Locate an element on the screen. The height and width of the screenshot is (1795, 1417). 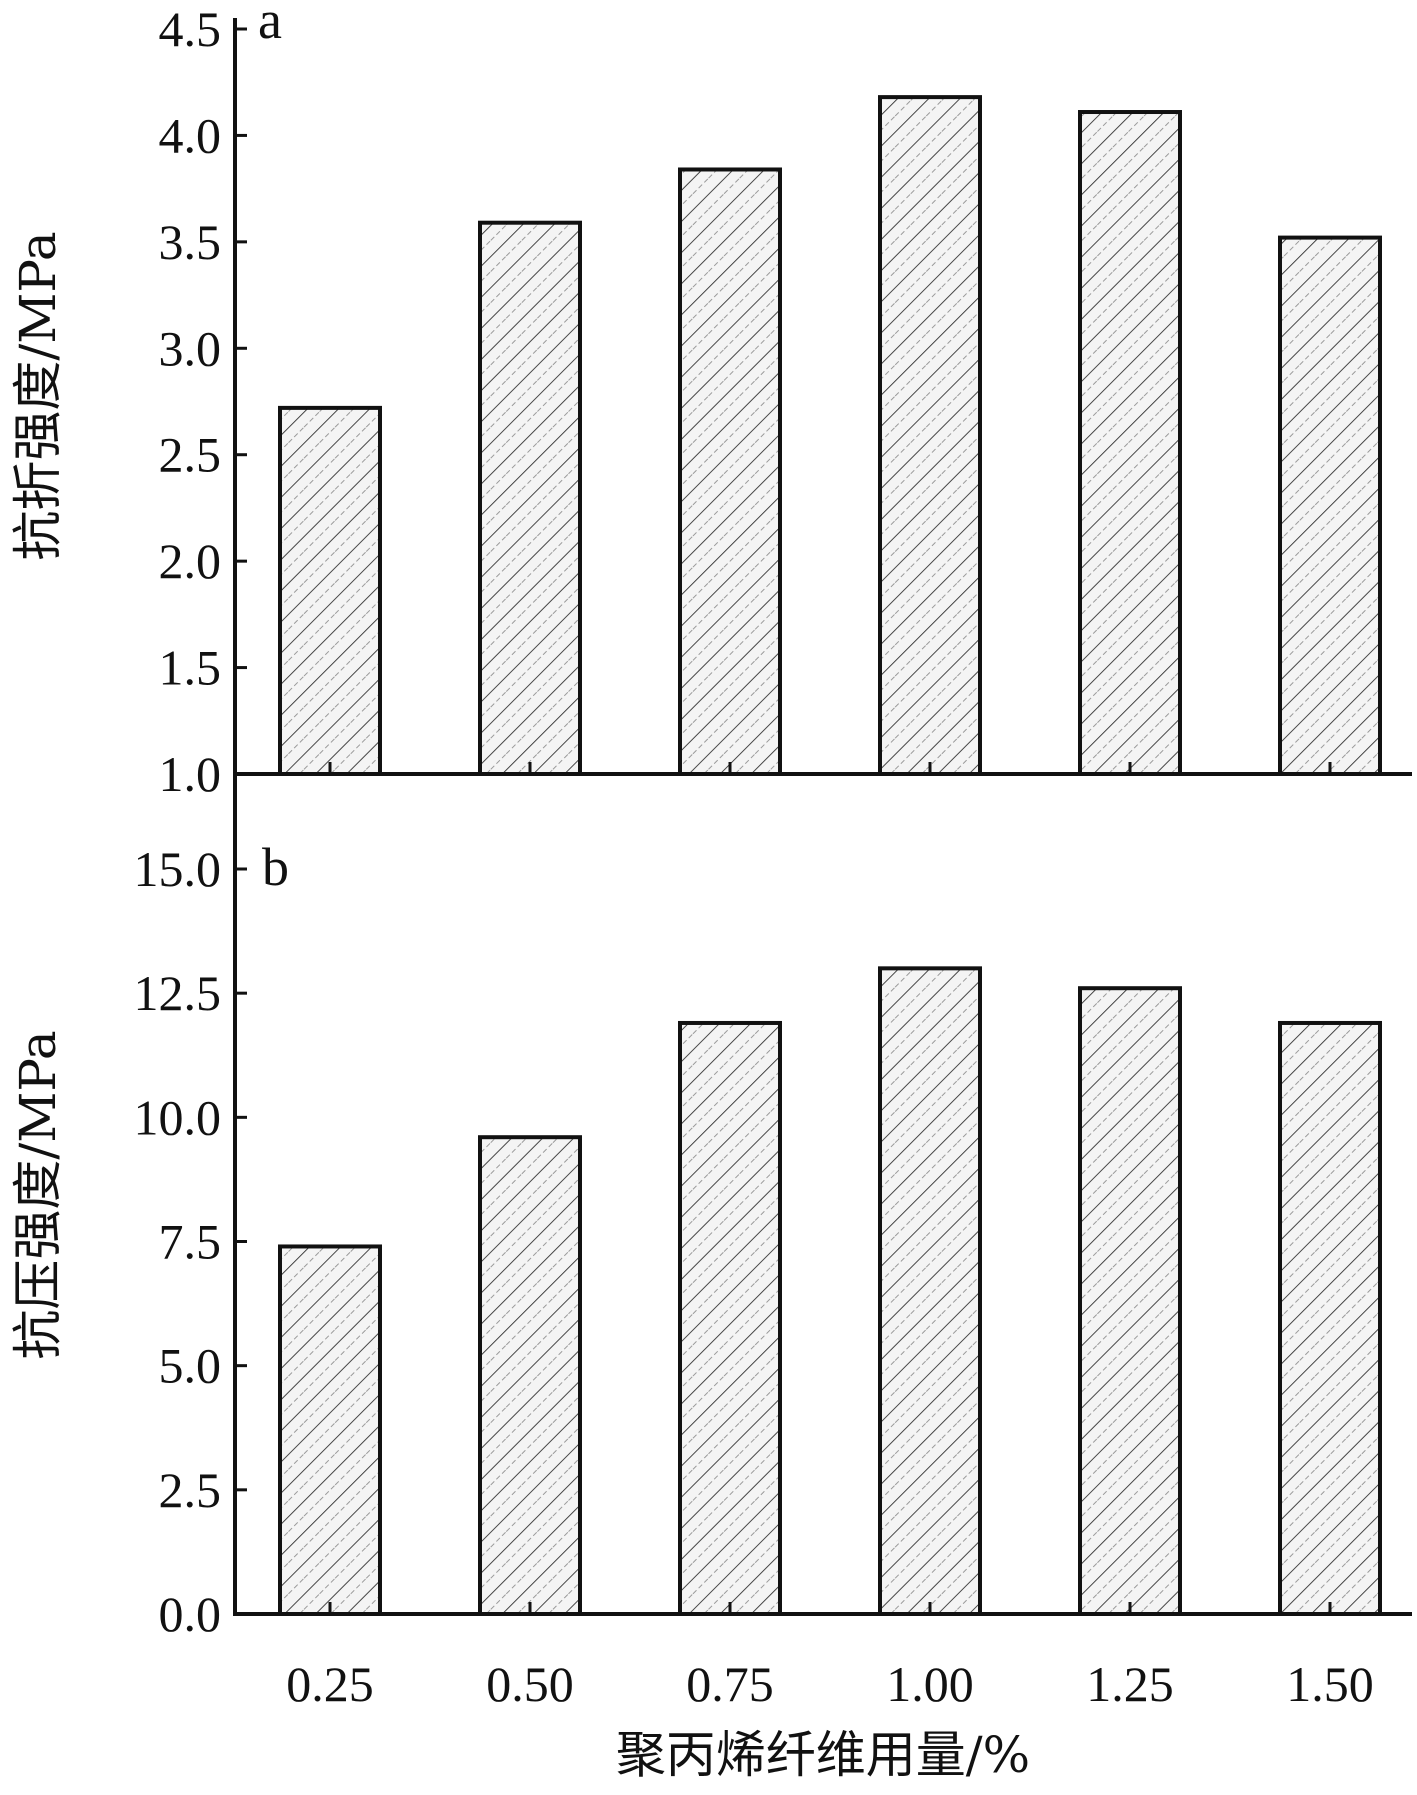
bar-a-1.25 is located at coordinates (1130, 443).